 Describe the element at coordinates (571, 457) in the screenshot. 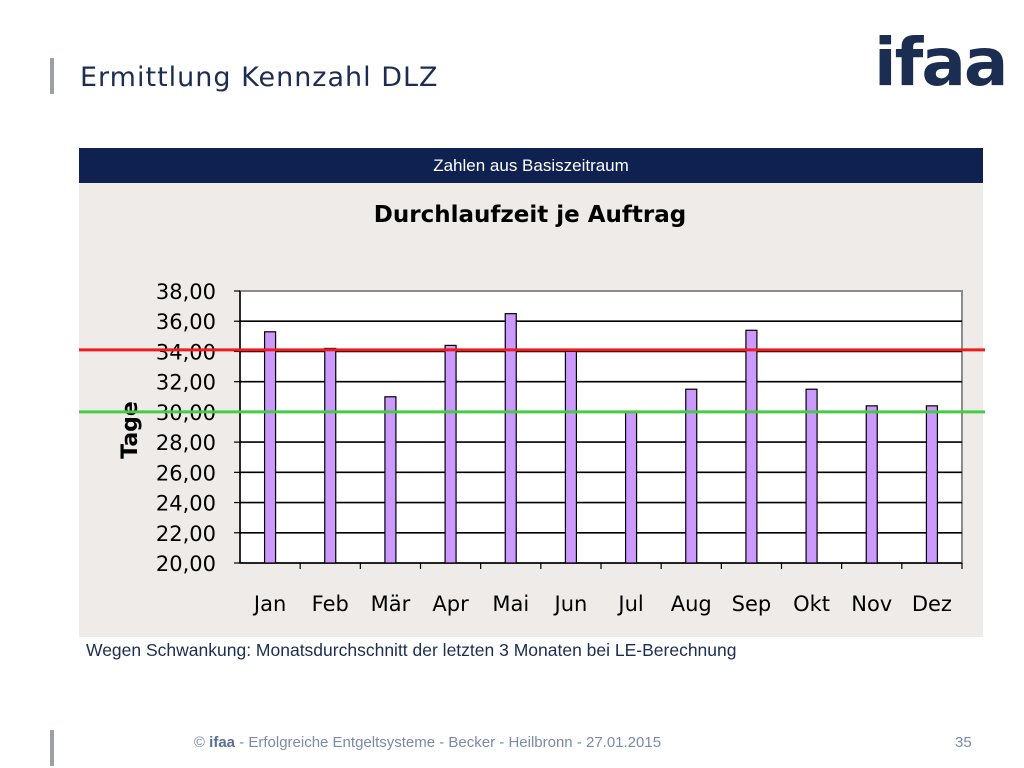

I see `bar-jun` at that location.